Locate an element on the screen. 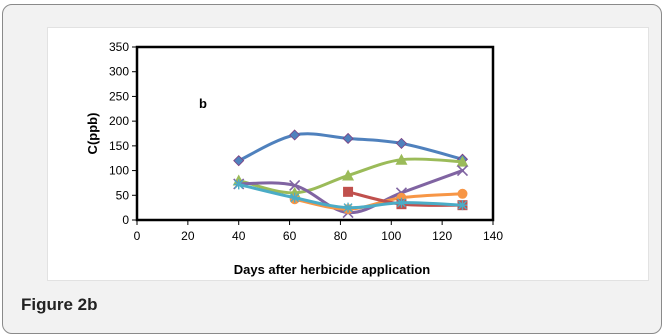  x-tick-label: 100 is located at coordinates (391, 236).